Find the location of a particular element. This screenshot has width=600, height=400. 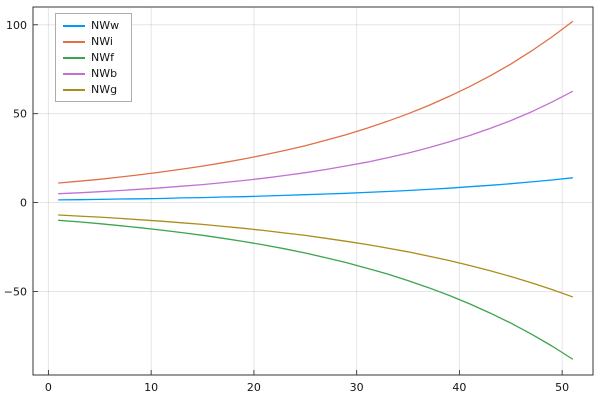

y-tick-label: 50 is located at coordinates (20, 114).